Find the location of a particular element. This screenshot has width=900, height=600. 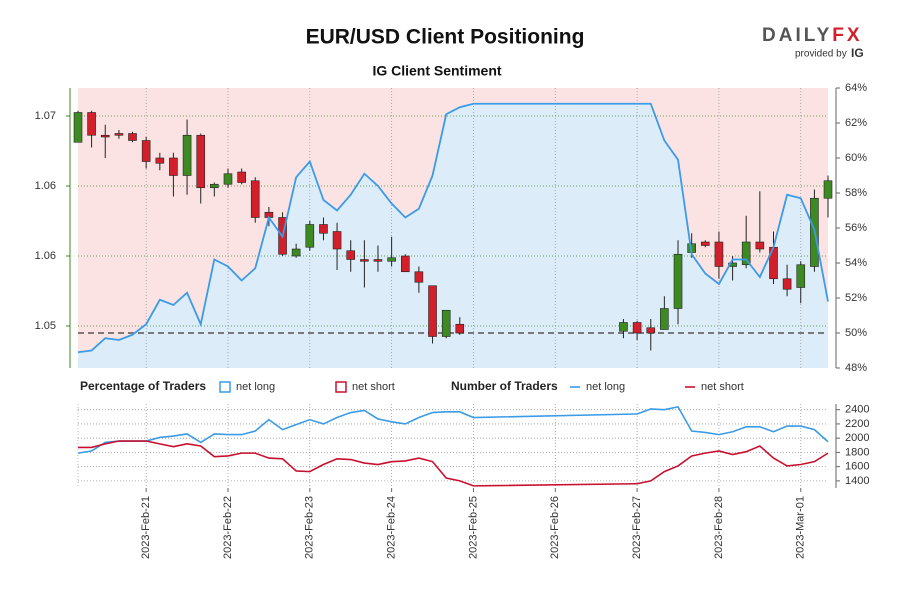

logo-tagline: provided by is located at coordinates (821, 54).